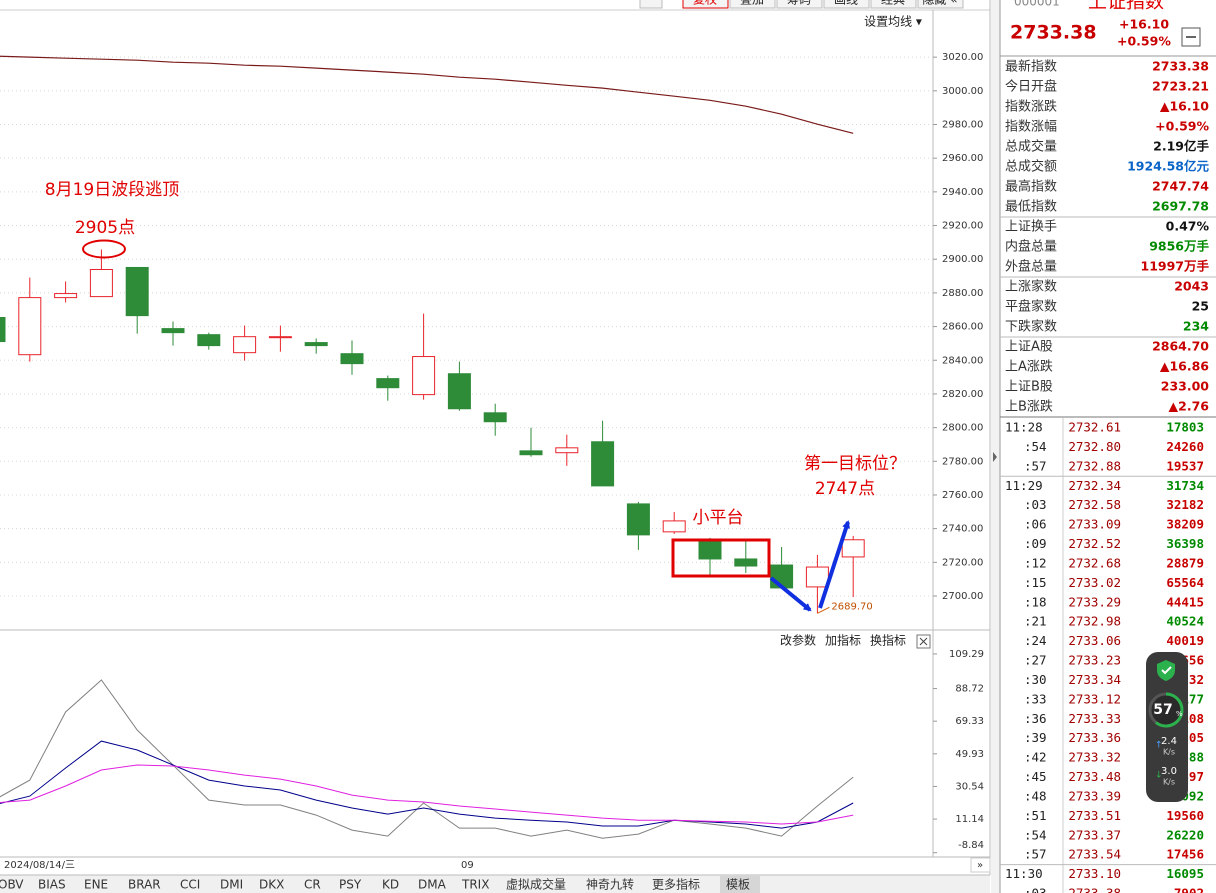  Describe the element at coordinates (798, 640) in the screenshot. I see `indicator-button: 改参数` at that location.